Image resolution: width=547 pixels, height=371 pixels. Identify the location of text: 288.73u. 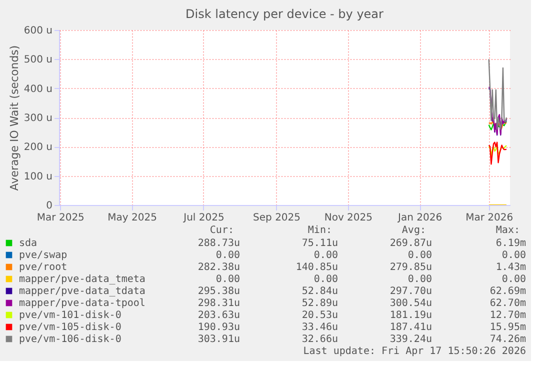
(219, 243).